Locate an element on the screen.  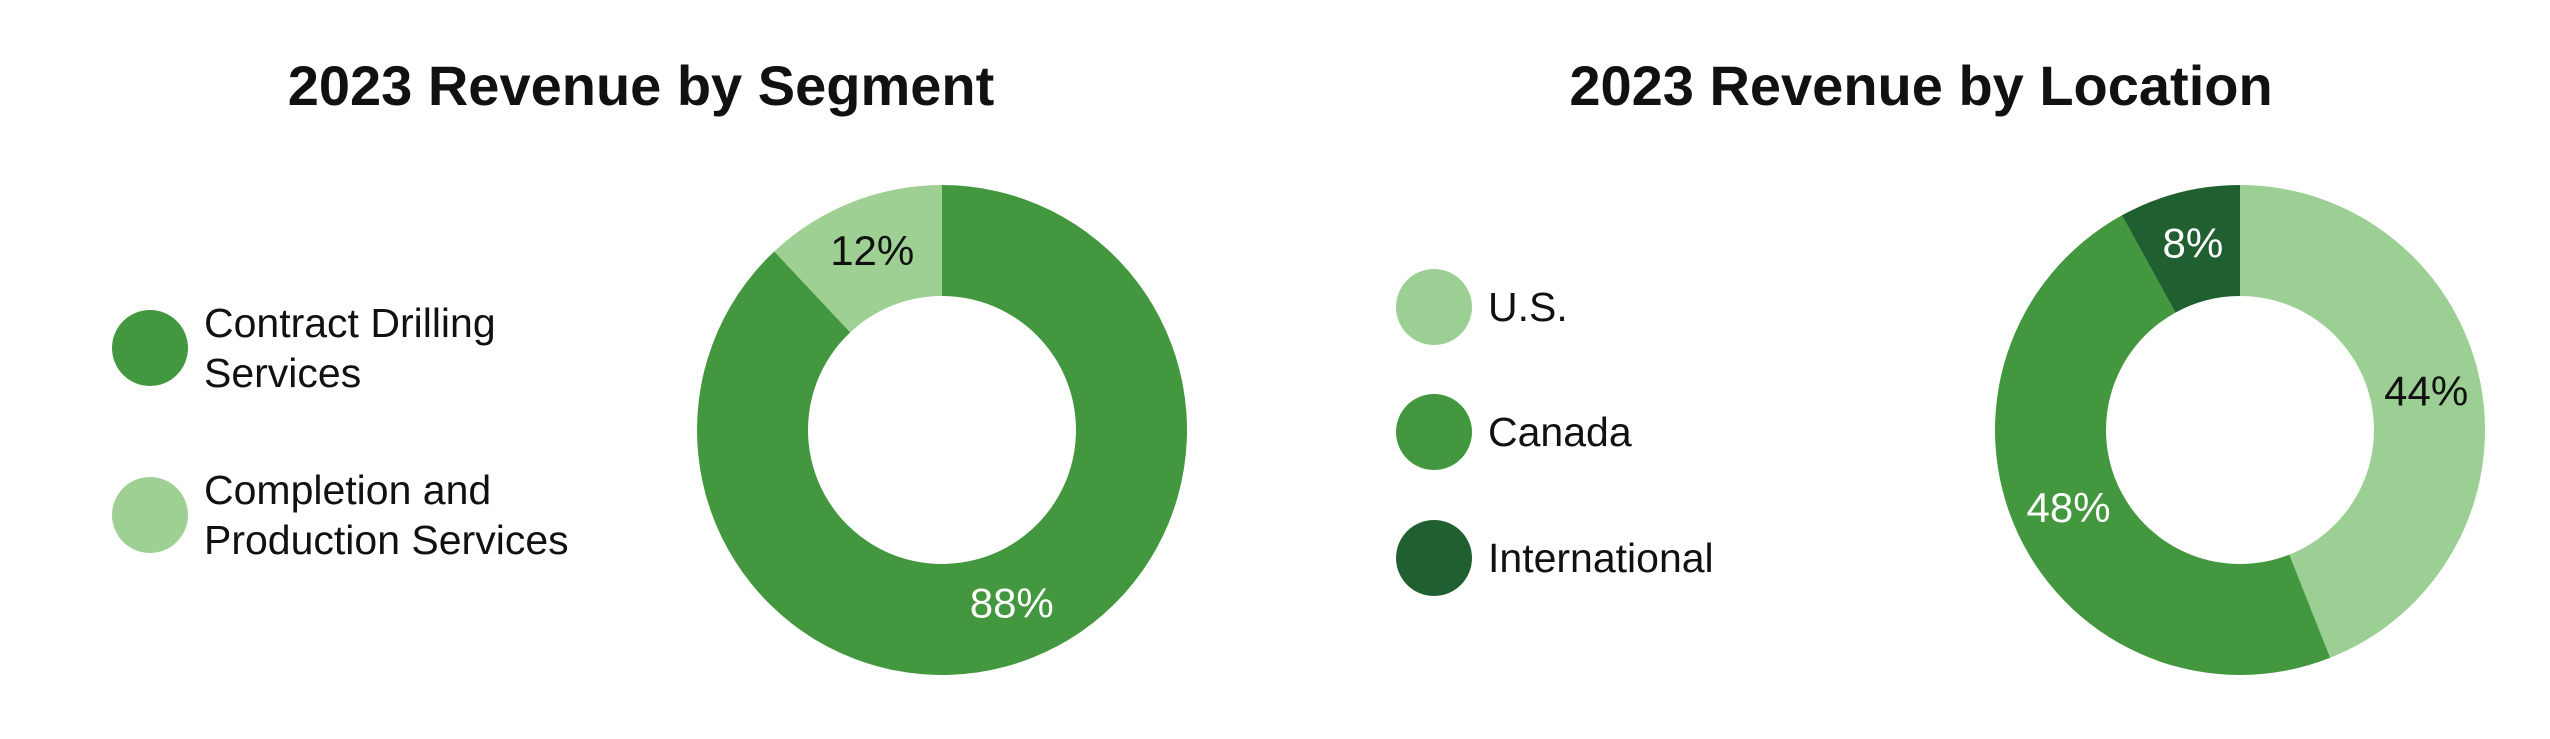
legend-label: U.S. is located at coordinates (1528, 307).